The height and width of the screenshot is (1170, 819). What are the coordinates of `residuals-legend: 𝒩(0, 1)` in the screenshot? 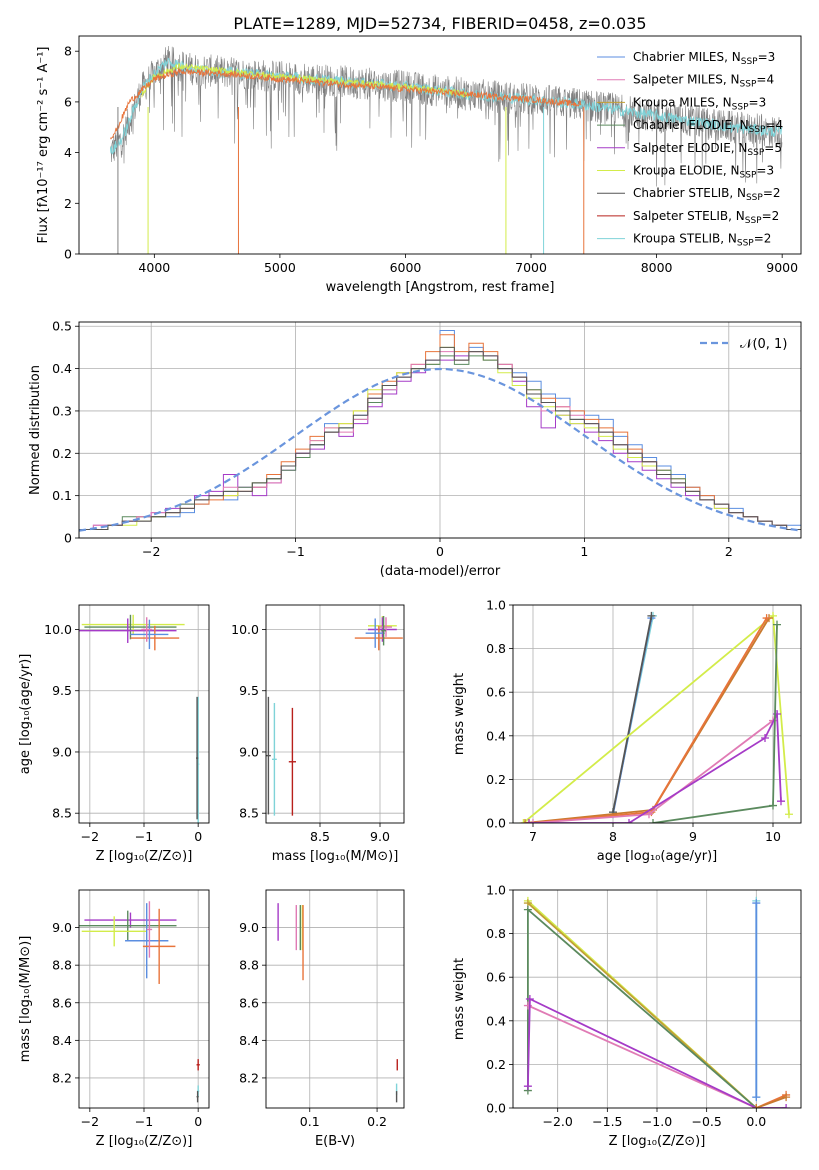 It's located at (743, 344).